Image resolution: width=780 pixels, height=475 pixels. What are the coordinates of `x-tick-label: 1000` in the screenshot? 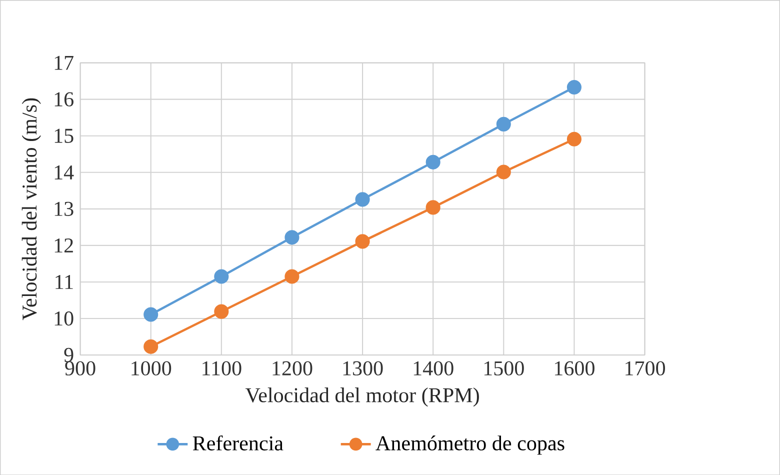 It's located at (152, 368).